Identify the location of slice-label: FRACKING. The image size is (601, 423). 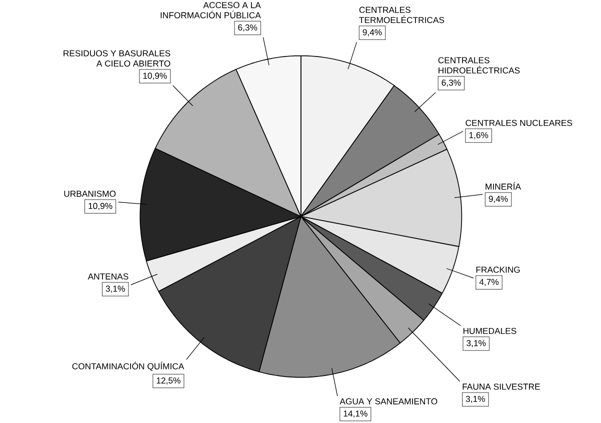
(498, 269).